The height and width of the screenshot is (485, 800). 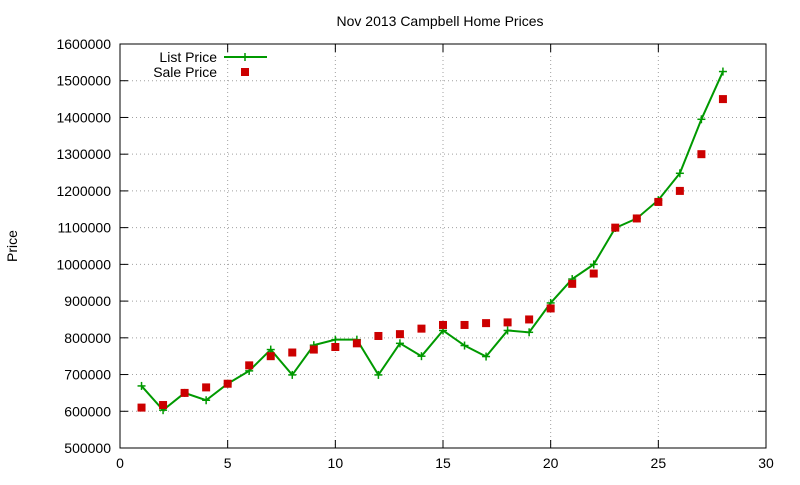 What do you see at coordinates (185, 72) in the screenshot?
I see `legend-label: Sale Price` at bounding box center [185, 72].